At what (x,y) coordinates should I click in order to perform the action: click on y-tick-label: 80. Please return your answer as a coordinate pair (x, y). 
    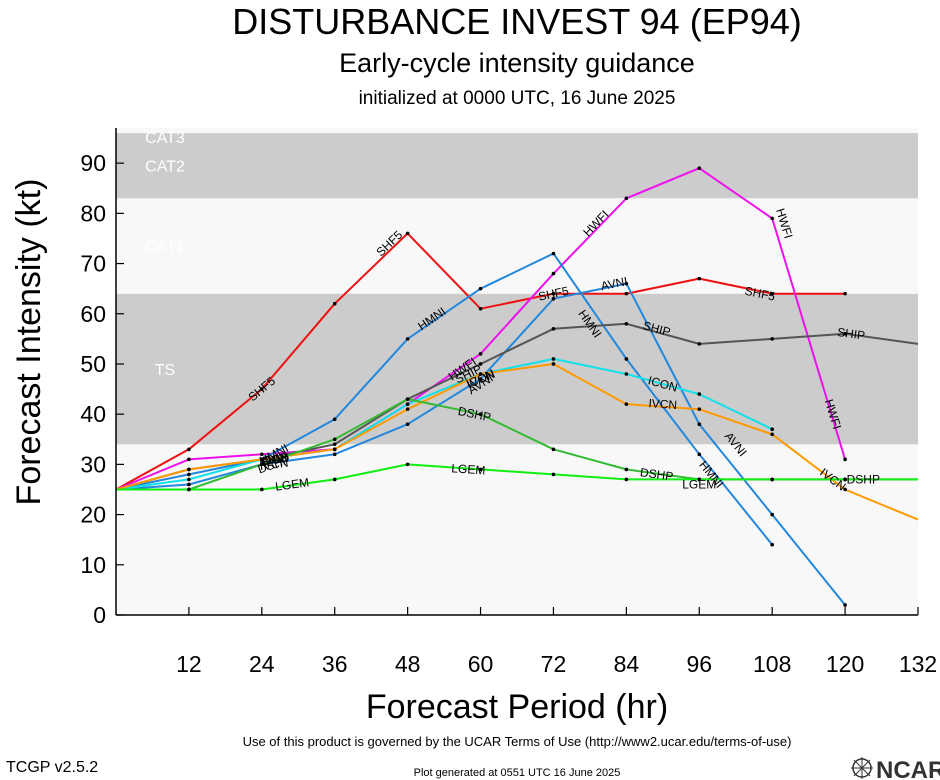
    Looking at the image, I should click on (93, 213).